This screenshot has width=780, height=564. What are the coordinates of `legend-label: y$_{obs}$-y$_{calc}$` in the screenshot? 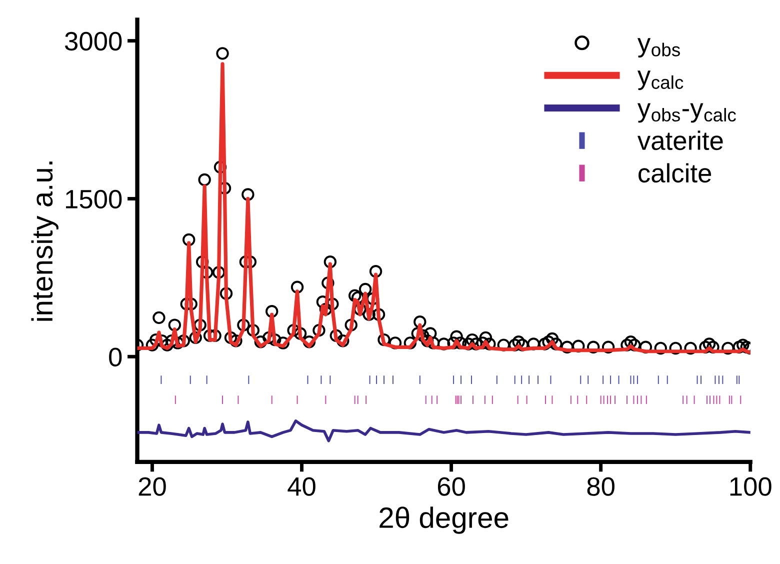 It's located at (686, 113).